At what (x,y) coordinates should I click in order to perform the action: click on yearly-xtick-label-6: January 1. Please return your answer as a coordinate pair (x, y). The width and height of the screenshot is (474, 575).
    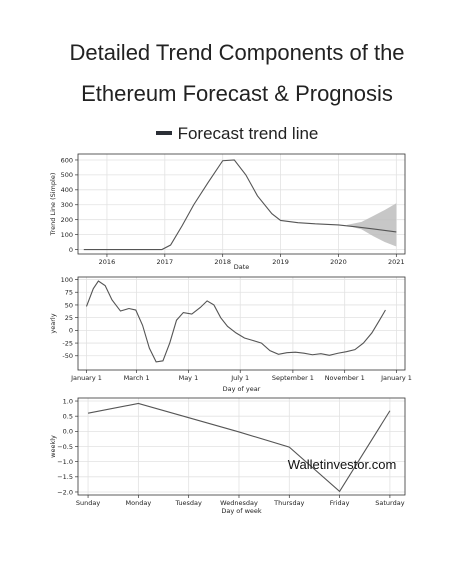
    Looking at the image, I should click on (396, 378).